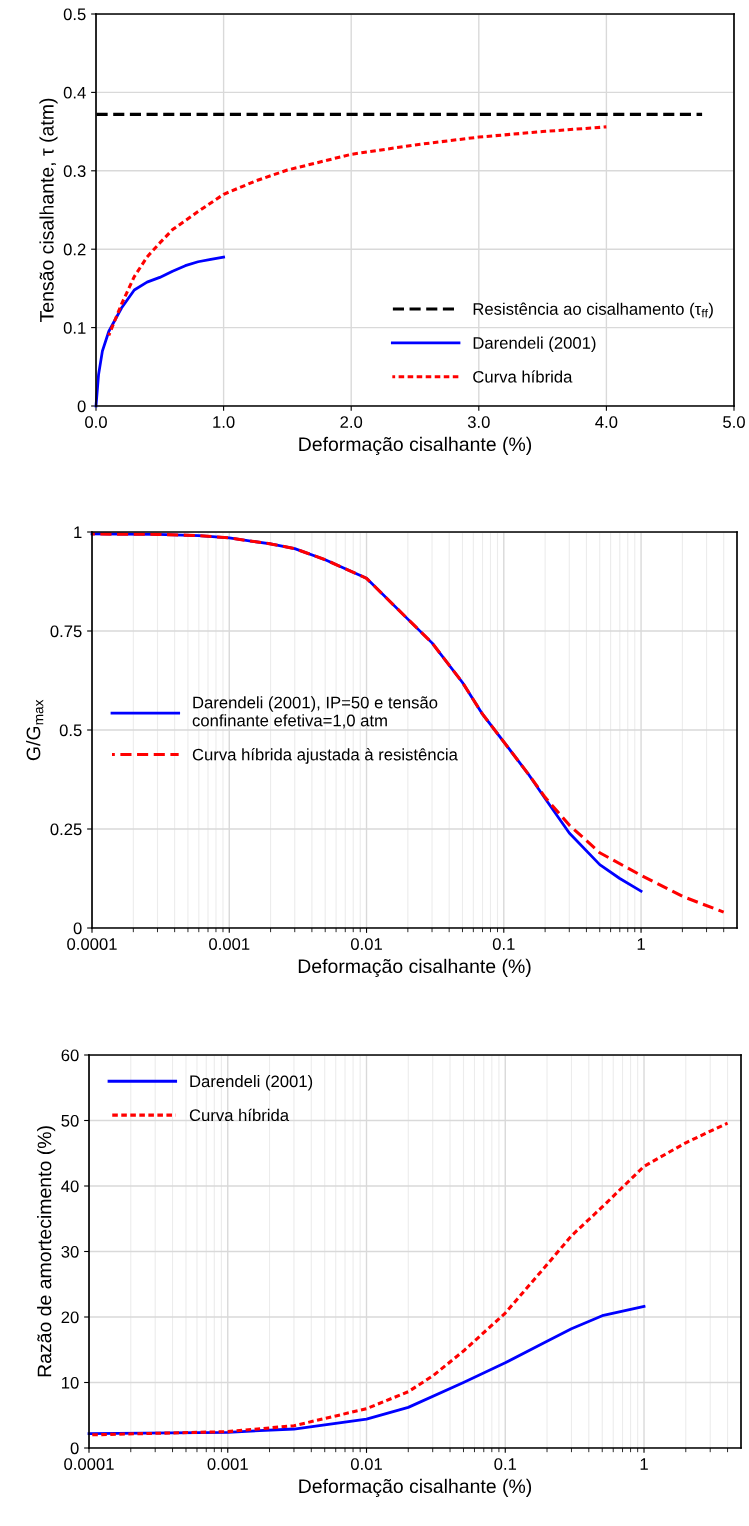 The width and height of the screenshot is (749, 1526). What do you see at coordinates (74, 249) in the screenshot?
I see `y-tick-label: 0.2` at bounding box center [74, 249].